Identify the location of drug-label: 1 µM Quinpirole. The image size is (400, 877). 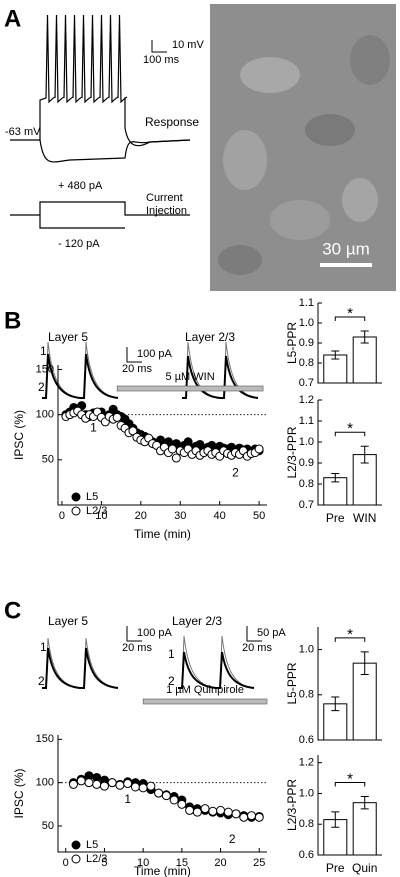
(205, 690).